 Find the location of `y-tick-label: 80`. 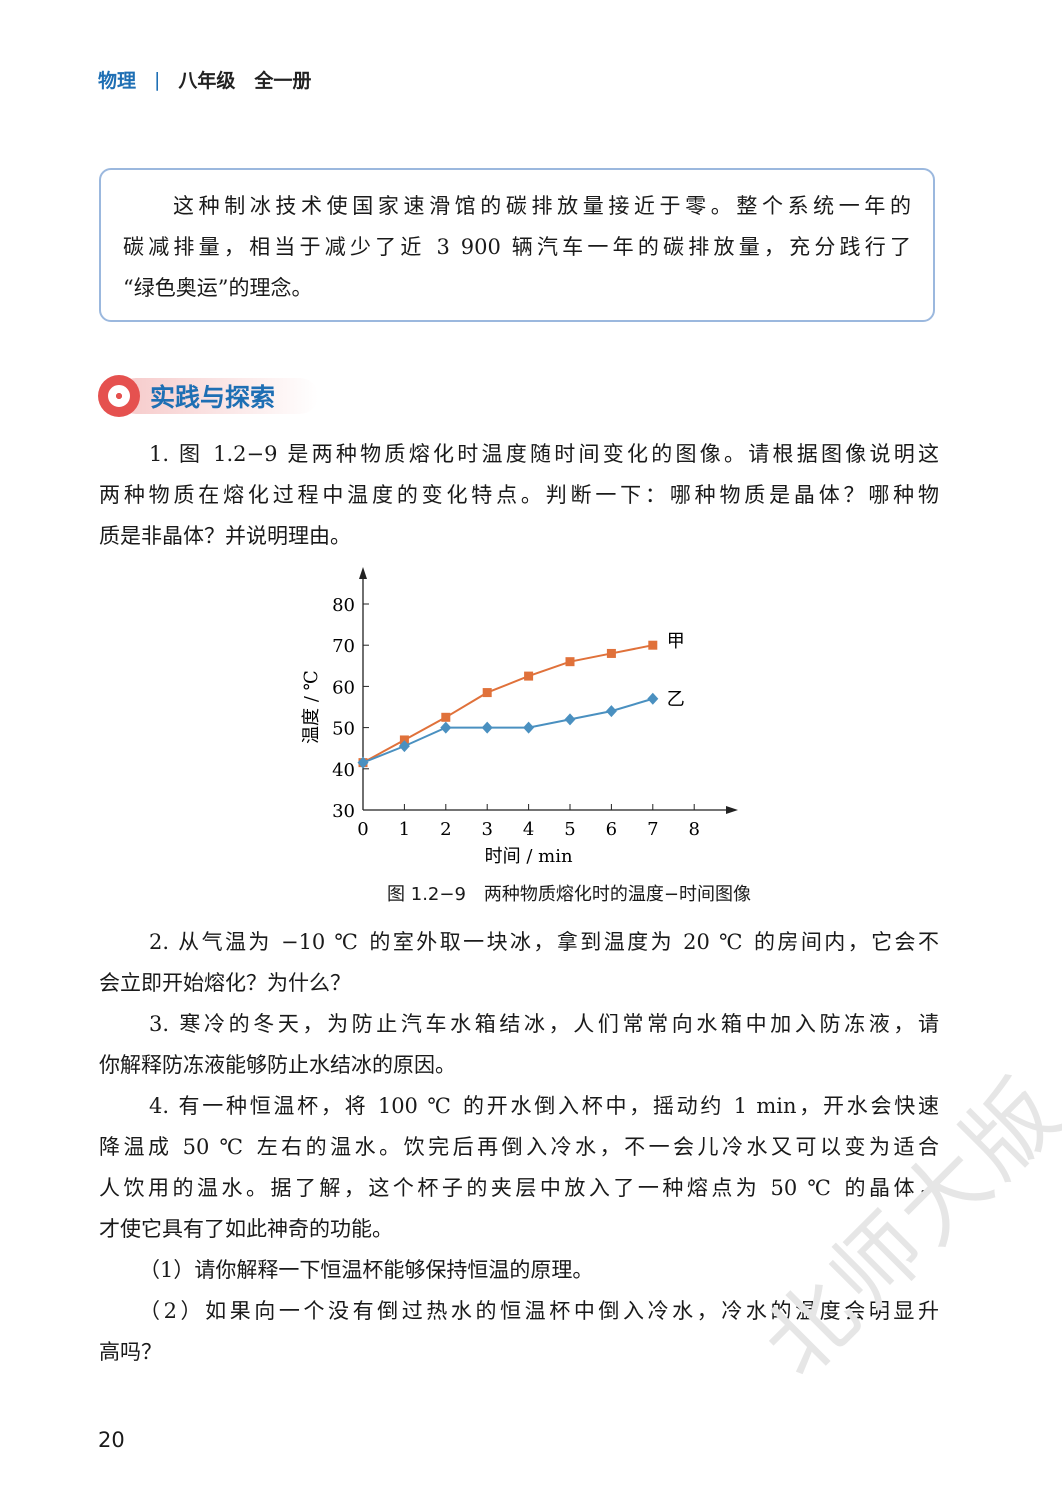

y-tick-label: 80 is located at coordinates (343, 605).